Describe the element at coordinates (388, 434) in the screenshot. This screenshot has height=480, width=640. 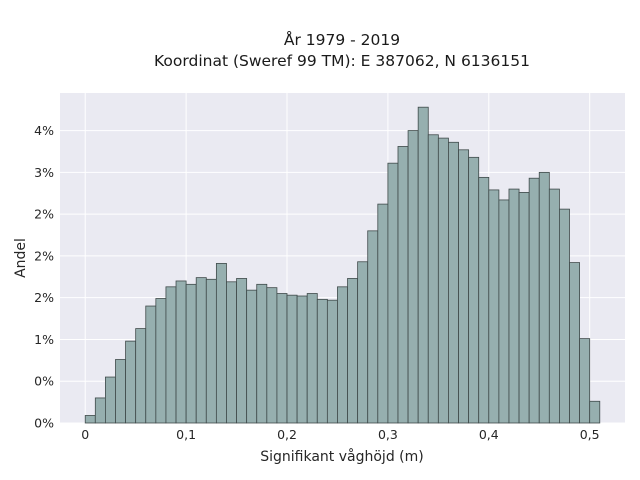
I see `x-tick-label: 0,3` at that location.